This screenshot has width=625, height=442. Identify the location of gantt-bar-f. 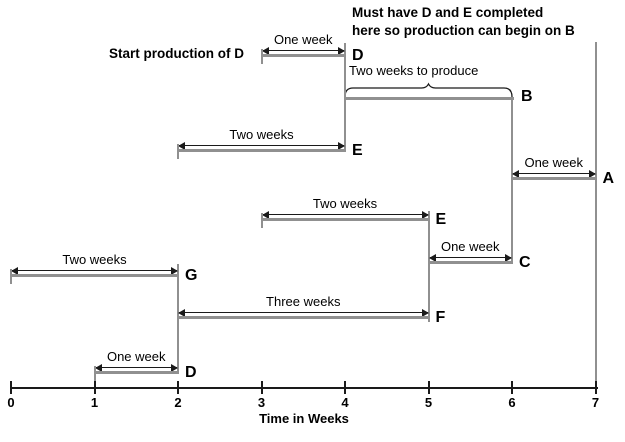
(304, 317).